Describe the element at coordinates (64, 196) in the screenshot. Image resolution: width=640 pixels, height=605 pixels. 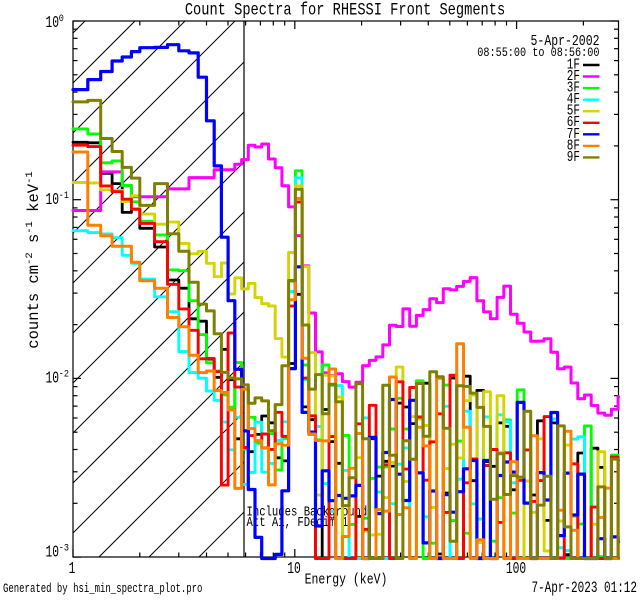
I see `svg-text: -1` at that location.